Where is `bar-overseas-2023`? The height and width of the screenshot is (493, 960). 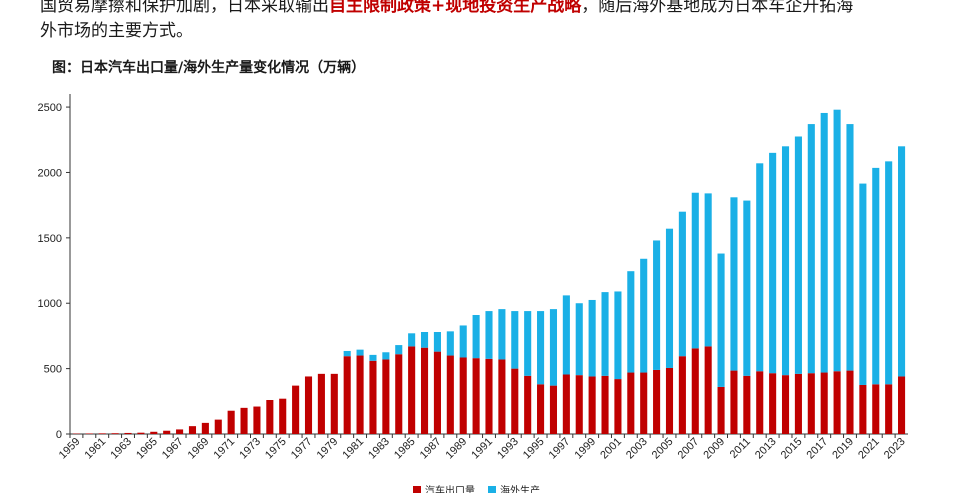 bar-overseas-2023 is located at coordinates (902, 261).